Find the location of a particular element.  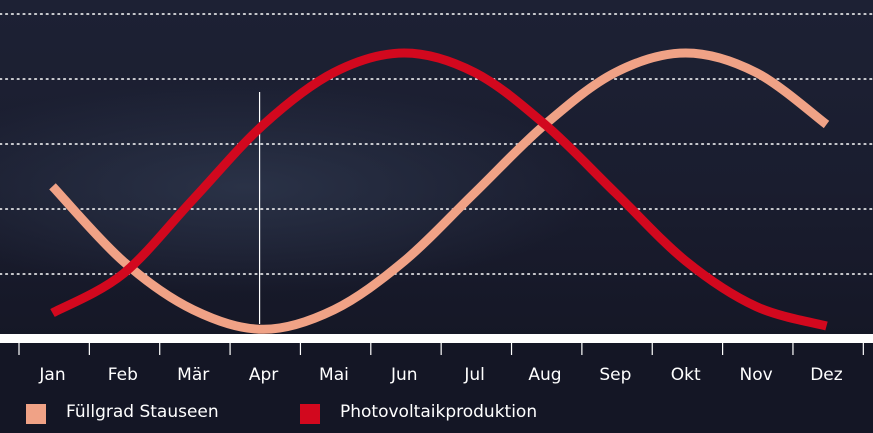

x-axis: Jan Feb Mär Apr Mai Jun Jul Aug Sep Okt Nov Dez is located at coordinates (436, 359).